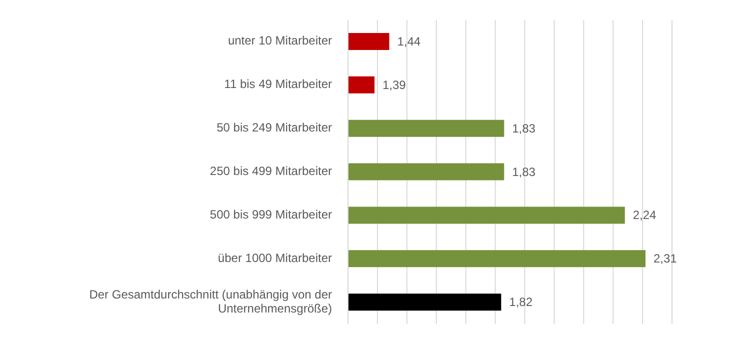 This screenshot has height=340, width=730. Describe the element at coordinates (271, 171) in the screenshot. I see `y-tick-label: 250 bis 499 Mitarbeiter` at that location.